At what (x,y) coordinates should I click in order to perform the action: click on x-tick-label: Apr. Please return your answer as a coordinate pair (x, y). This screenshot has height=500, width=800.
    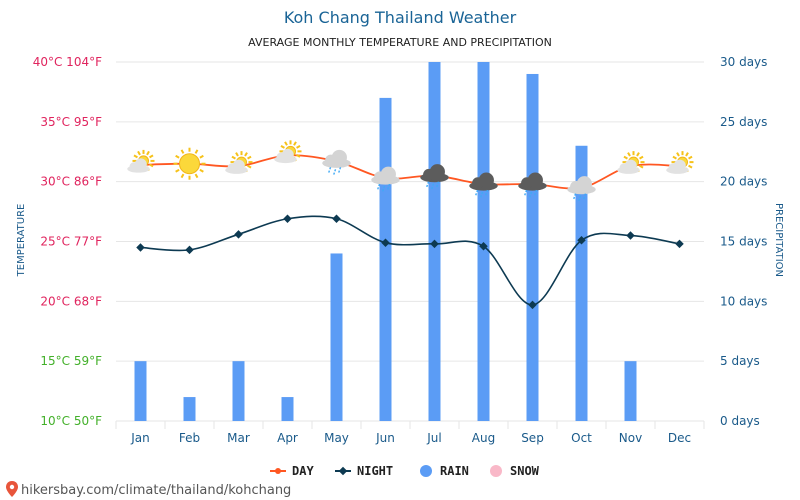
    Looking at the image, I should click on (287, 438).